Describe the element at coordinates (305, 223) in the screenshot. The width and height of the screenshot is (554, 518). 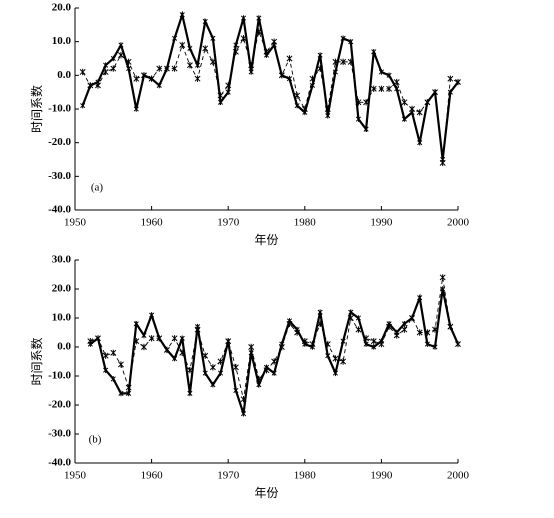
I see `x-tick-label: 1980` at that location.